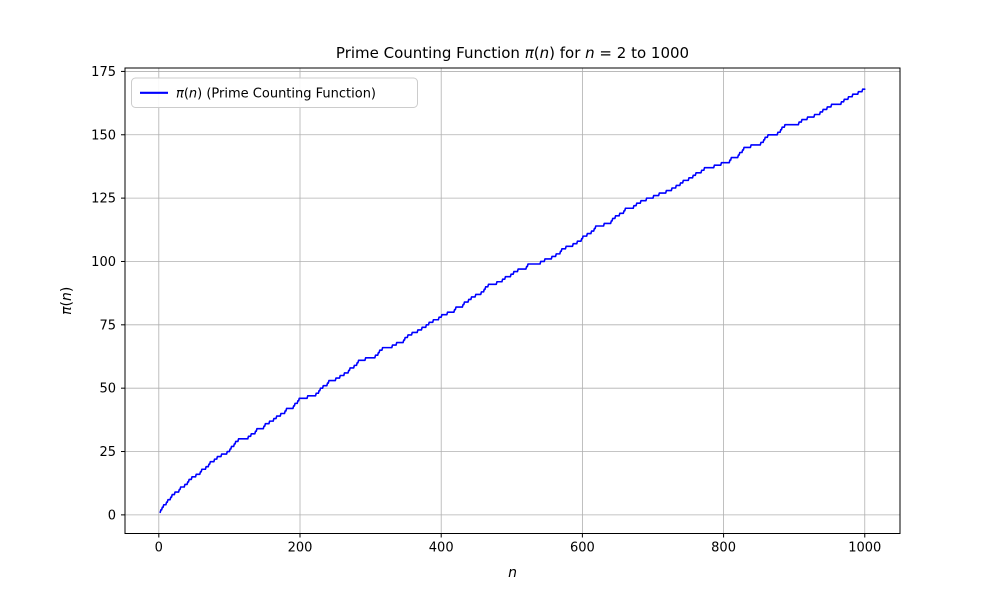 The height and width of the screenshot is (600, 1000). Describe the element at coordinates (512, 573) in the screenshot. I see `x-axis-label: n` at that location.